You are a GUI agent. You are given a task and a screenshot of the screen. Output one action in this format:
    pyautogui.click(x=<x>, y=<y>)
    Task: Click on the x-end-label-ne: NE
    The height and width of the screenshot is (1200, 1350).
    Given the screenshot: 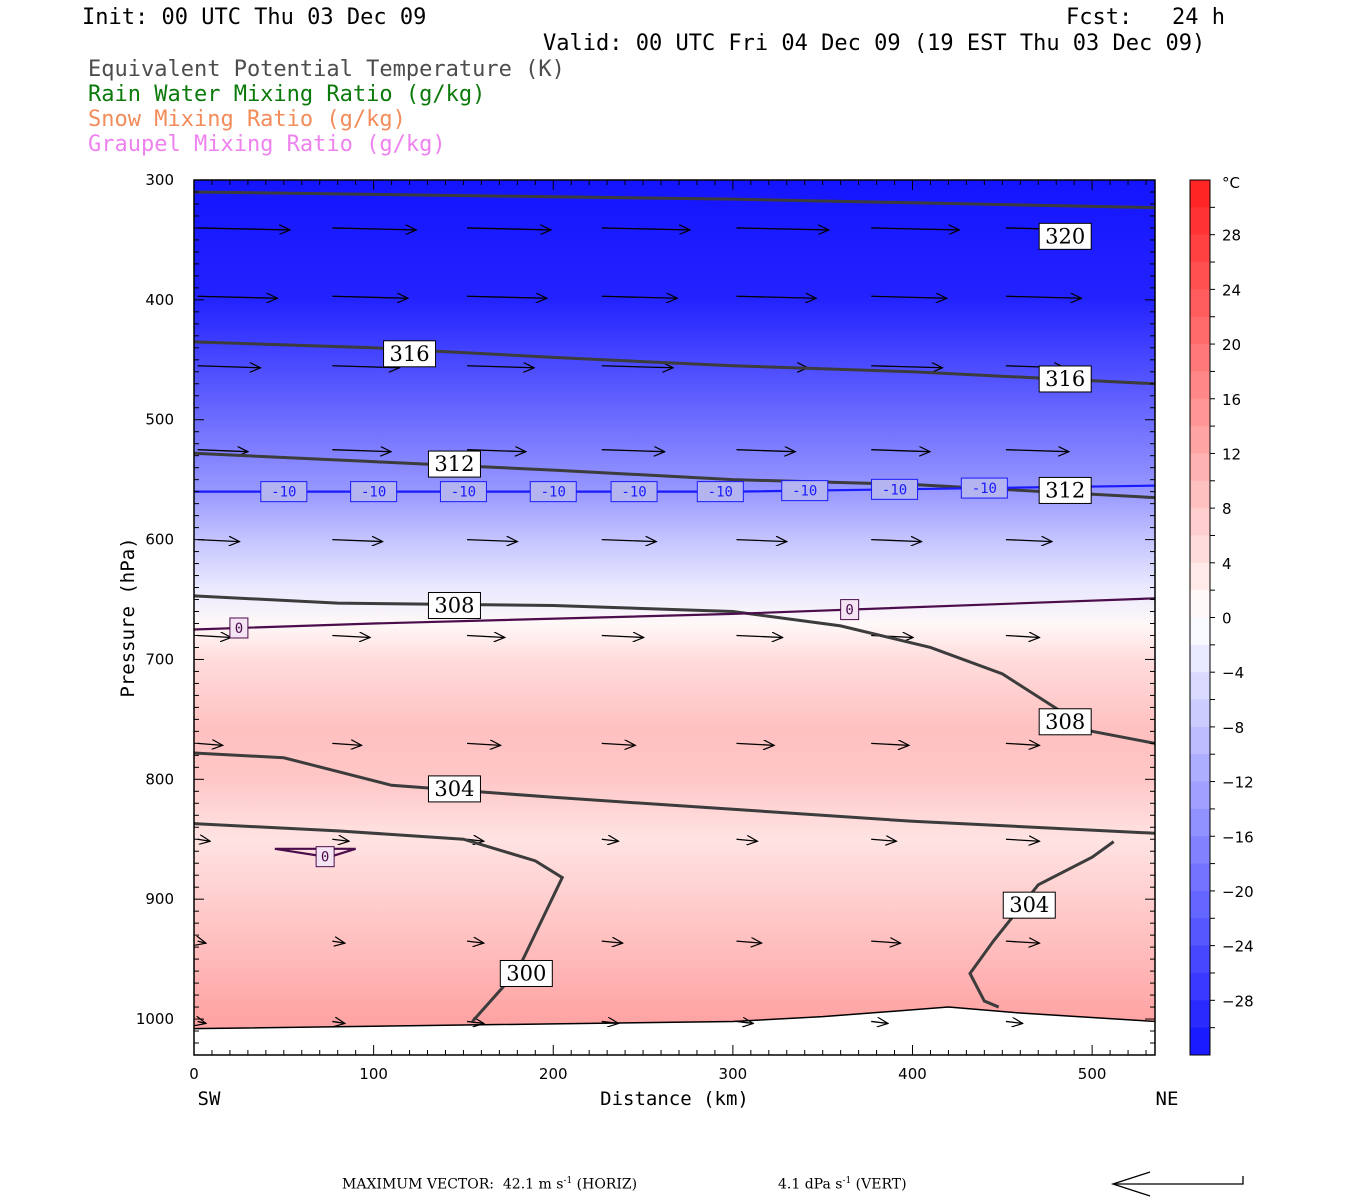 What is the action you would take?
    pyautogui.click(x=1167, y=1099)
    